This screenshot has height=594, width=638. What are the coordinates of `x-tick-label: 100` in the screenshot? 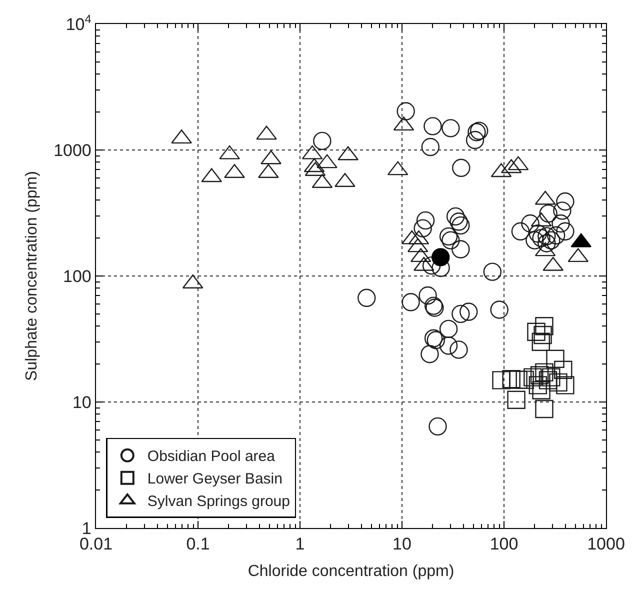 It's located at (504, 544).